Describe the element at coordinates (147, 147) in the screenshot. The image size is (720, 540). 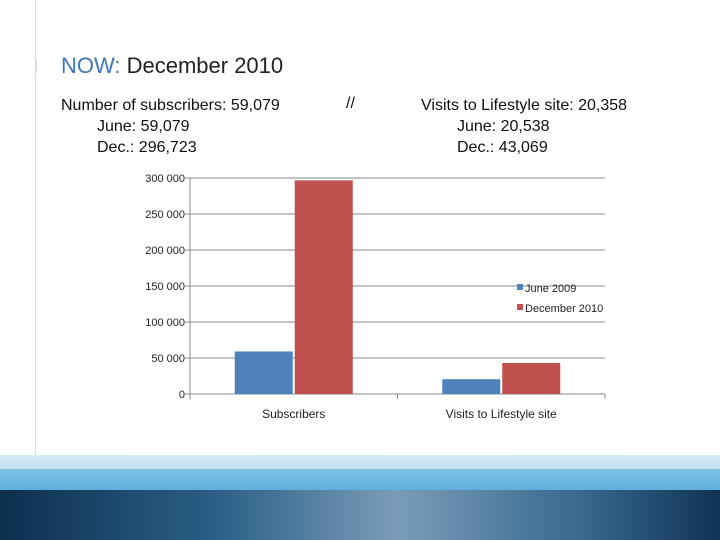
I see `subscribers-dec: Dec.: 296,723` at that location.